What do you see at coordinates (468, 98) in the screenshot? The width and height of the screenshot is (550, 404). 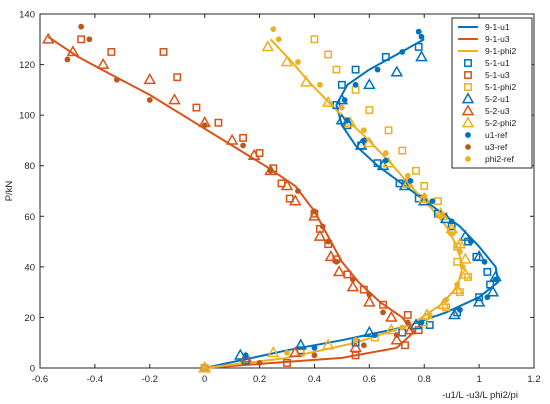 I see `legend-swatch-5-2-u1` at bounding box center [468, 98].